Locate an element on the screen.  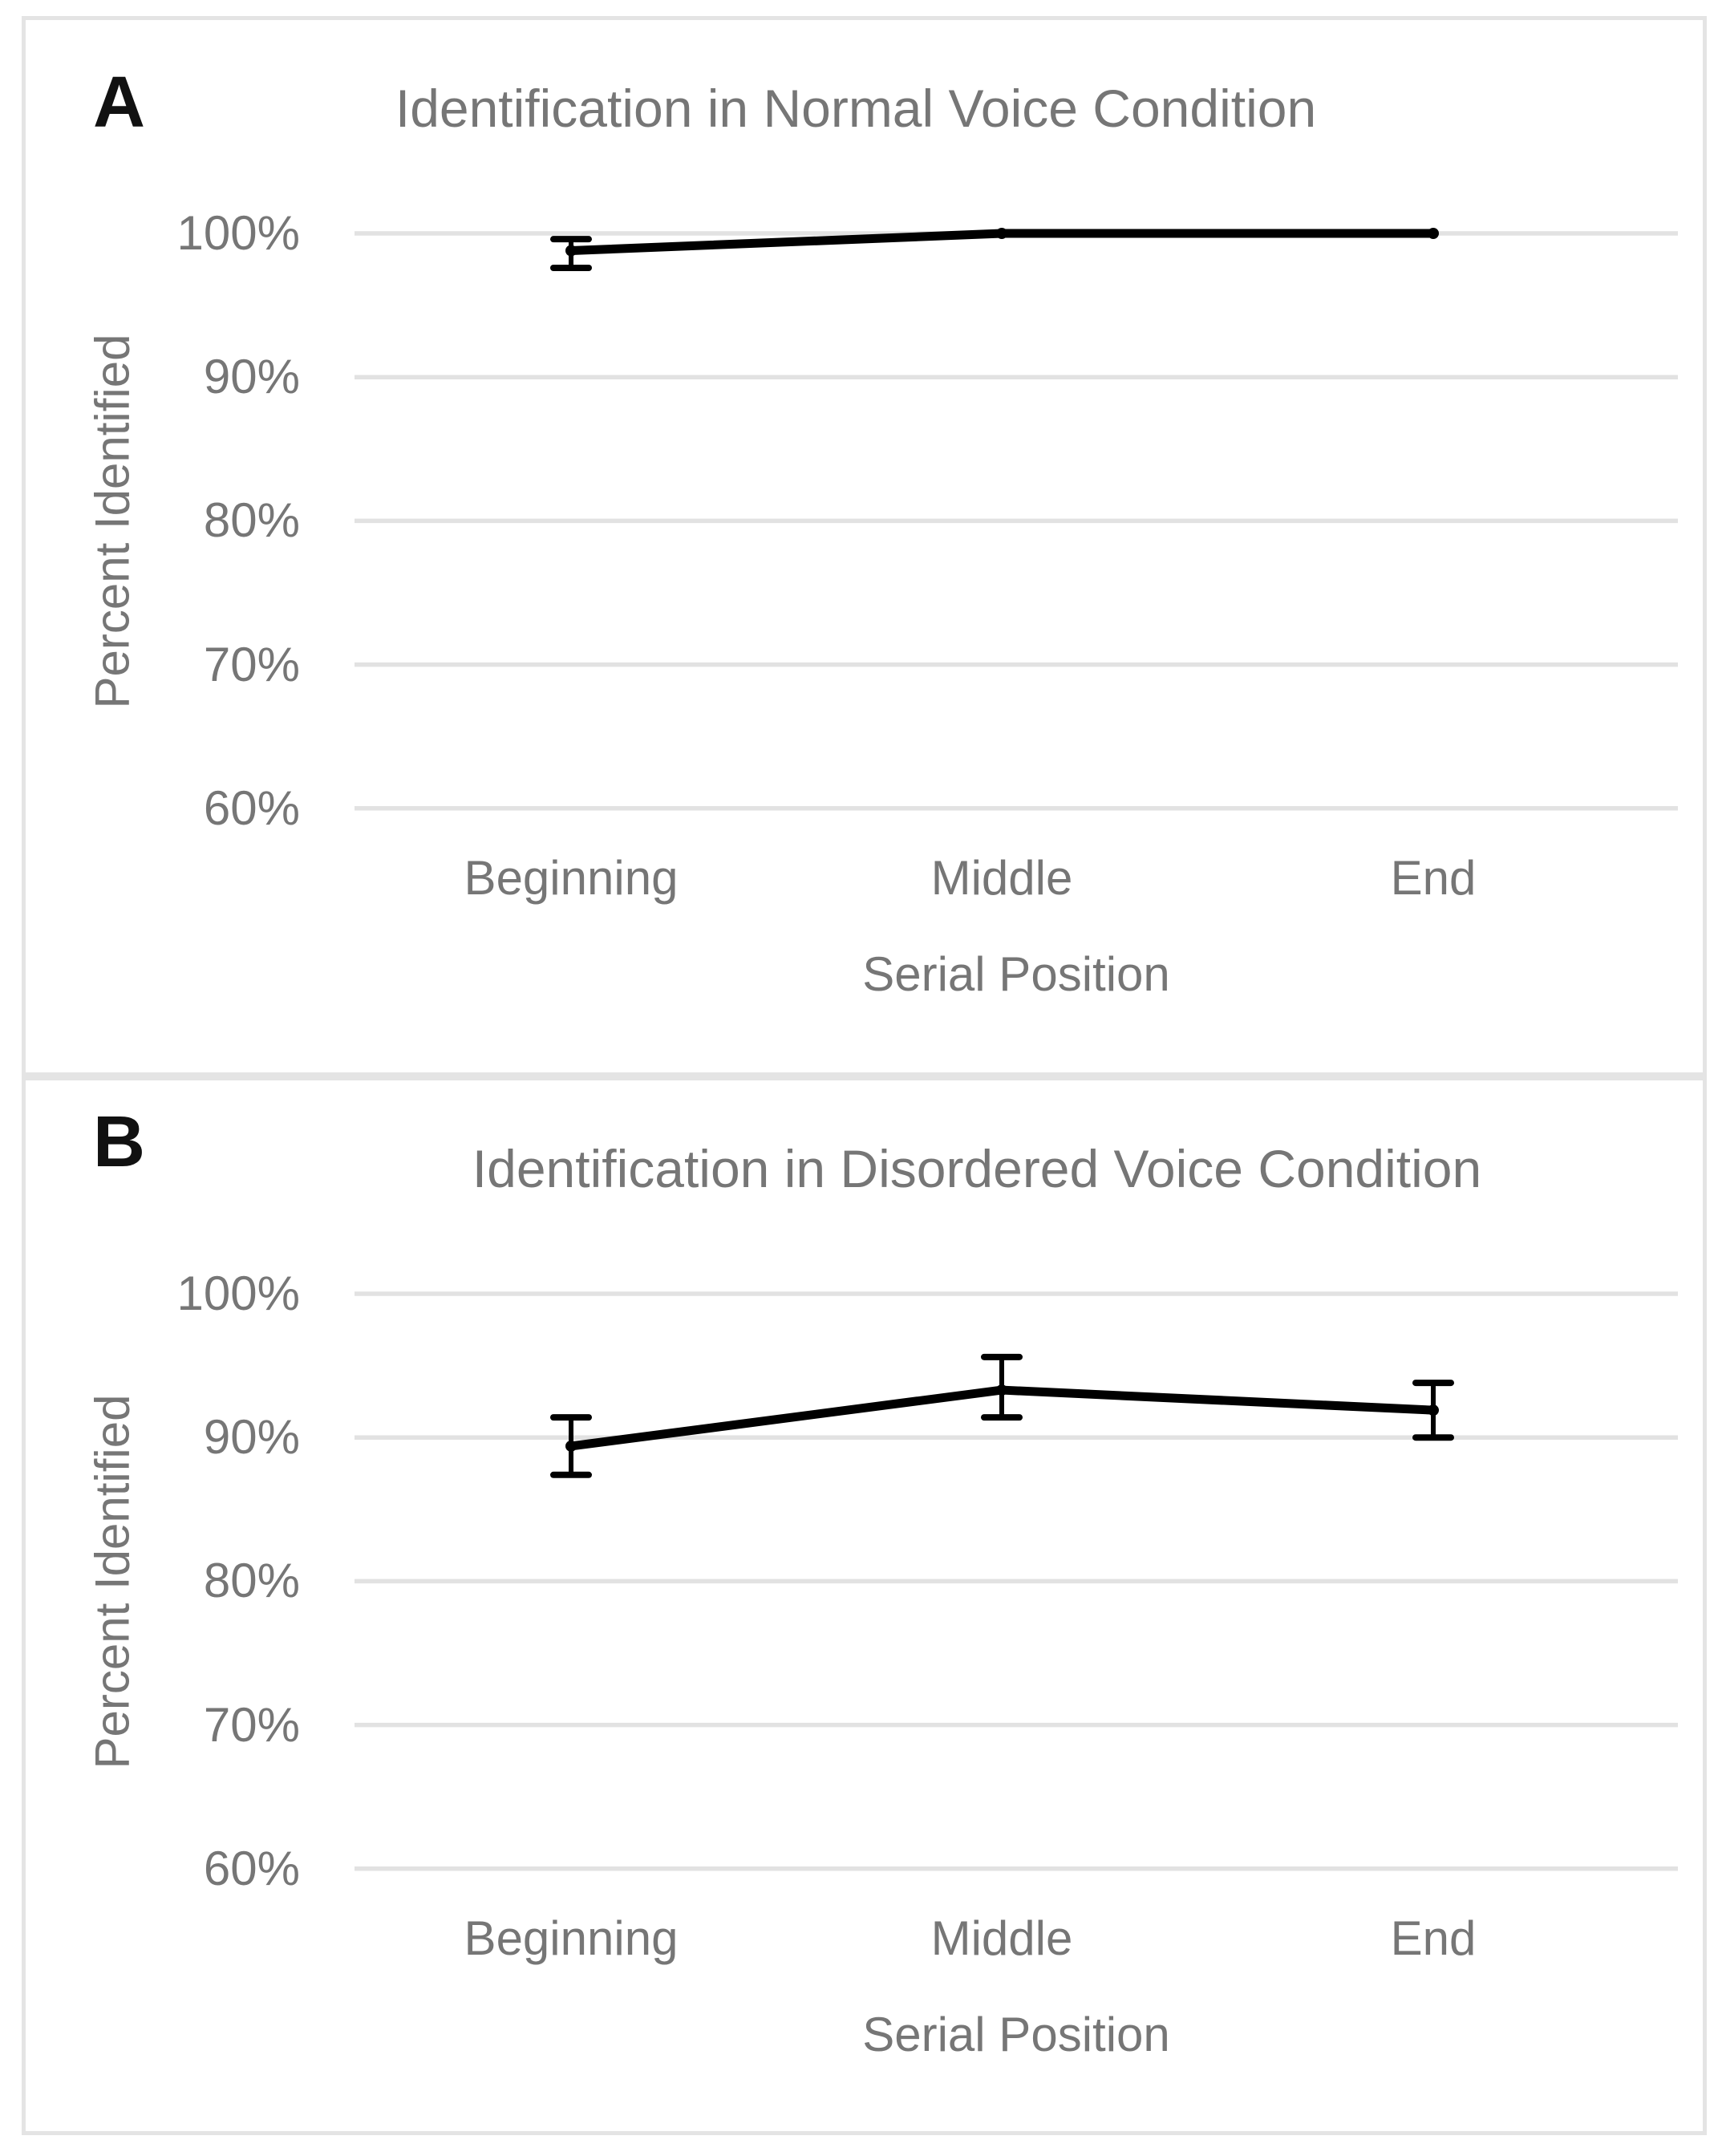
chart-title-a: Identification in Normal Voice Condition is located at coordinates (856, 109).